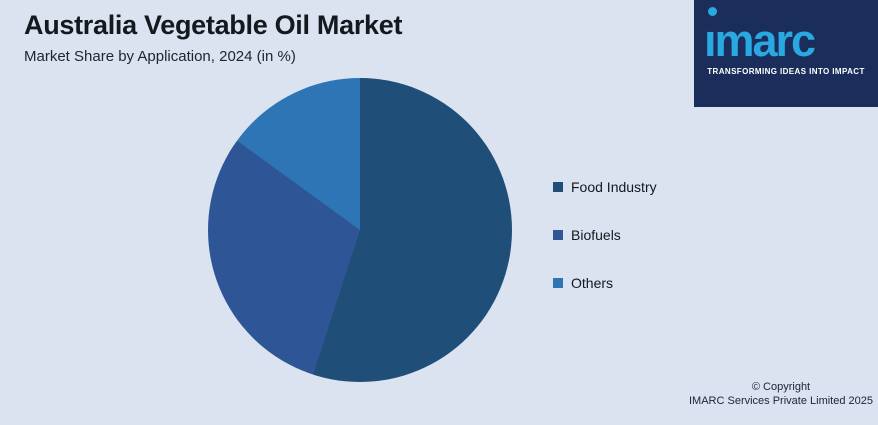  What do you see at coordinates (614, 186) in the screenshot?
I see `legend-label: Food Industry` at bounding box center [614, 186].